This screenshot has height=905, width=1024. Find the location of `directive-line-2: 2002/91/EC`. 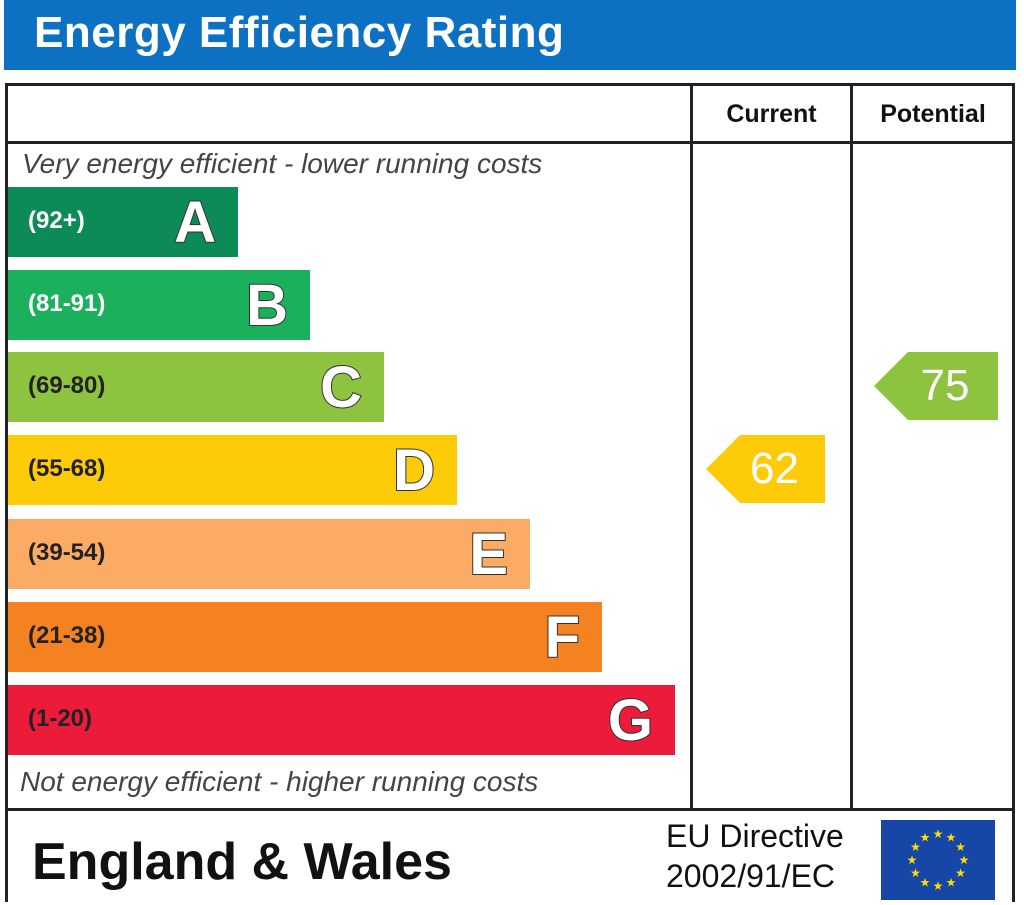

directive-line-2: 2002/91/EC is located at coordinates (751, 876).